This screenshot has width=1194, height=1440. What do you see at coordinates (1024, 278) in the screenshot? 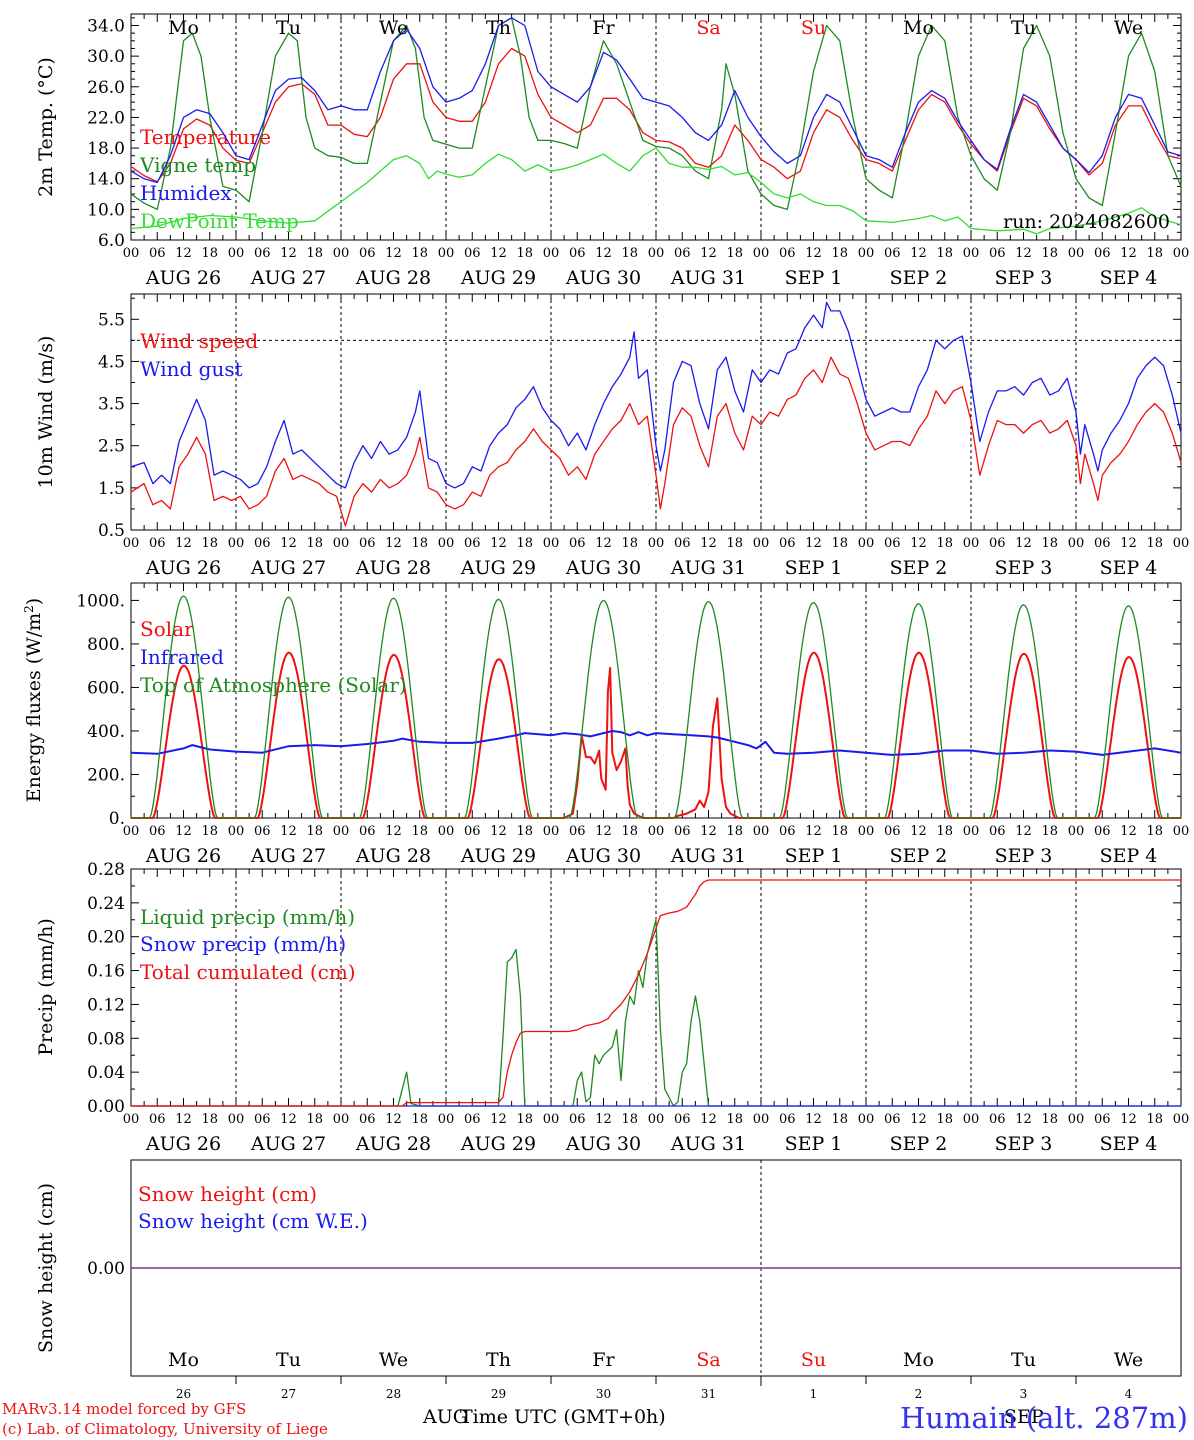
I see `day-label: SEP 3` at bounding box center [1024, 278].